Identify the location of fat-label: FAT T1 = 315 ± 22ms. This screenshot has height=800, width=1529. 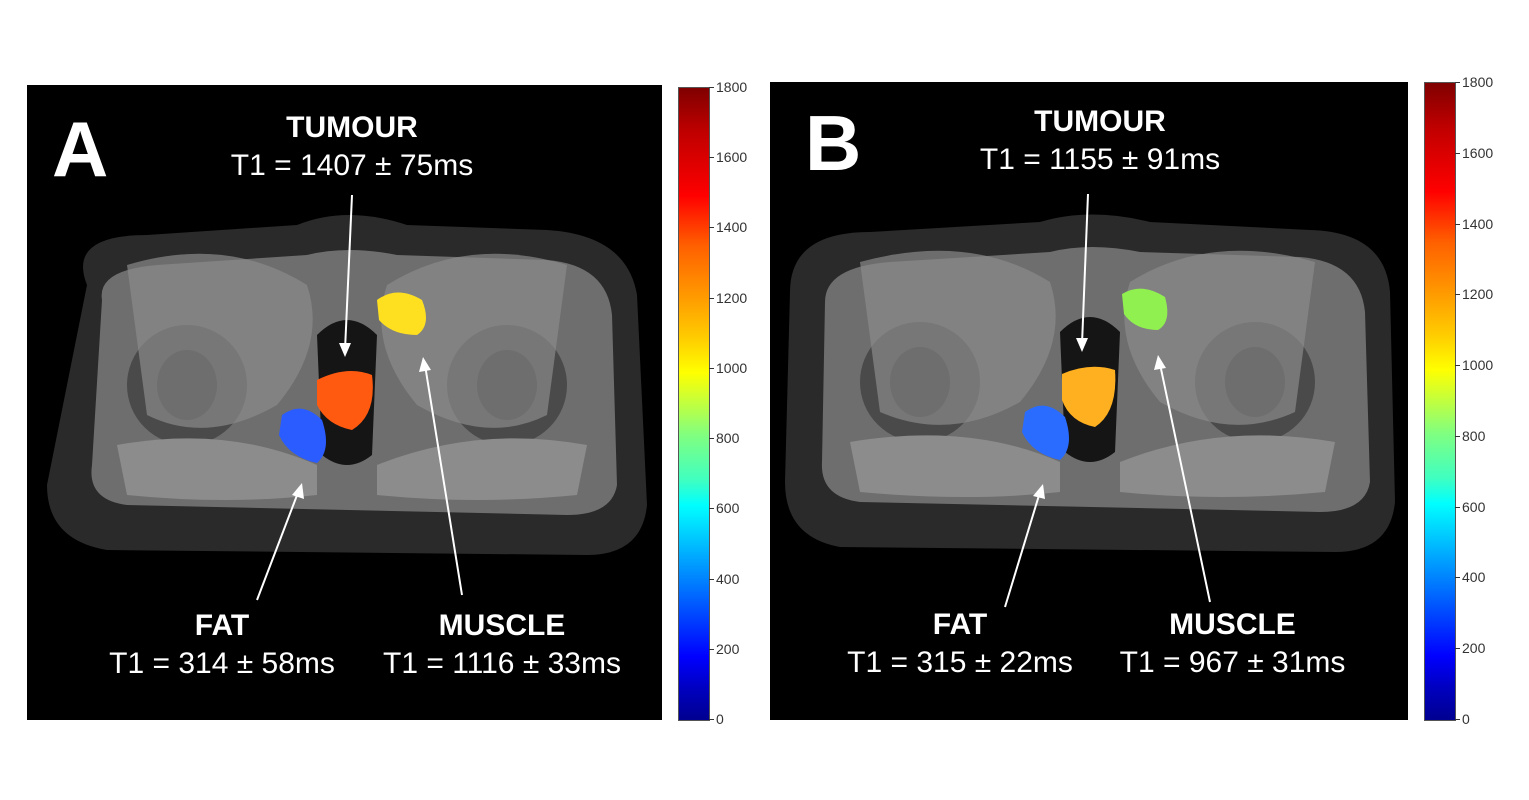
(960, 645).